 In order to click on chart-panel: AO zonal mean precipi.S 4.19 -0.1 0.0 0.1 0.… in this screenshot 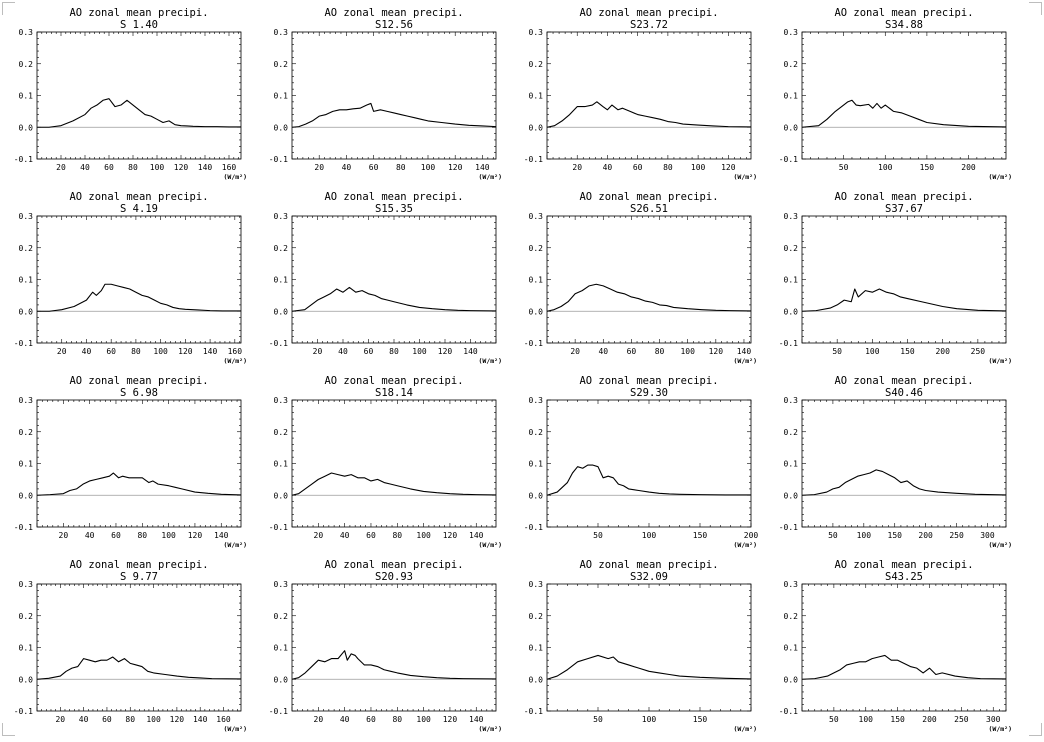, I will do `click(130, 278)`.